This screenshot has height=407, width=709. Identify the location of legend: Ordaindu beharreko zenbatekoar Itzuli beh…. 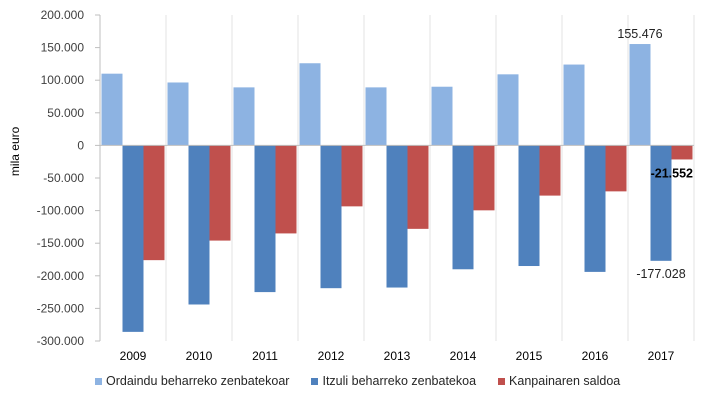
(368, 381).